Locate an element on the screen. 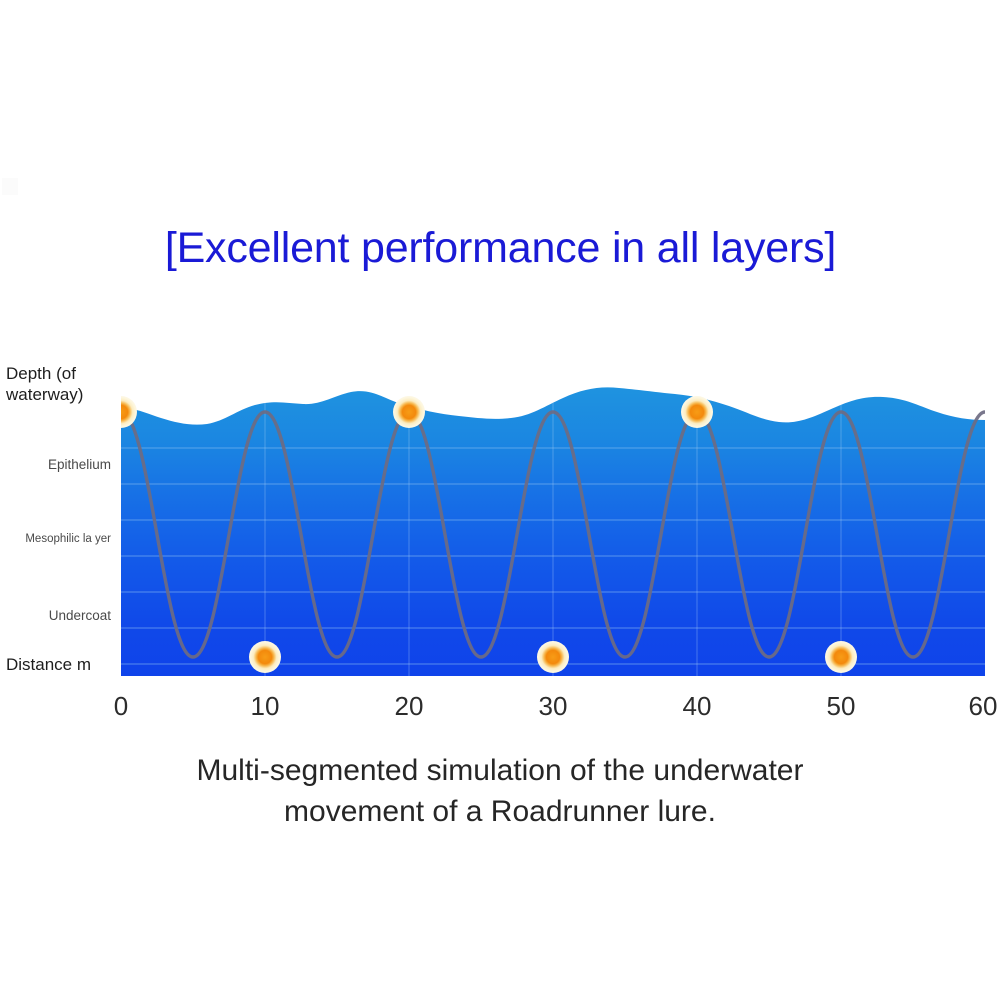 The width and height of the screenshot is (1001, 1001). layer-label-epithelium: Epithelium is located at coordinates (79, 464).